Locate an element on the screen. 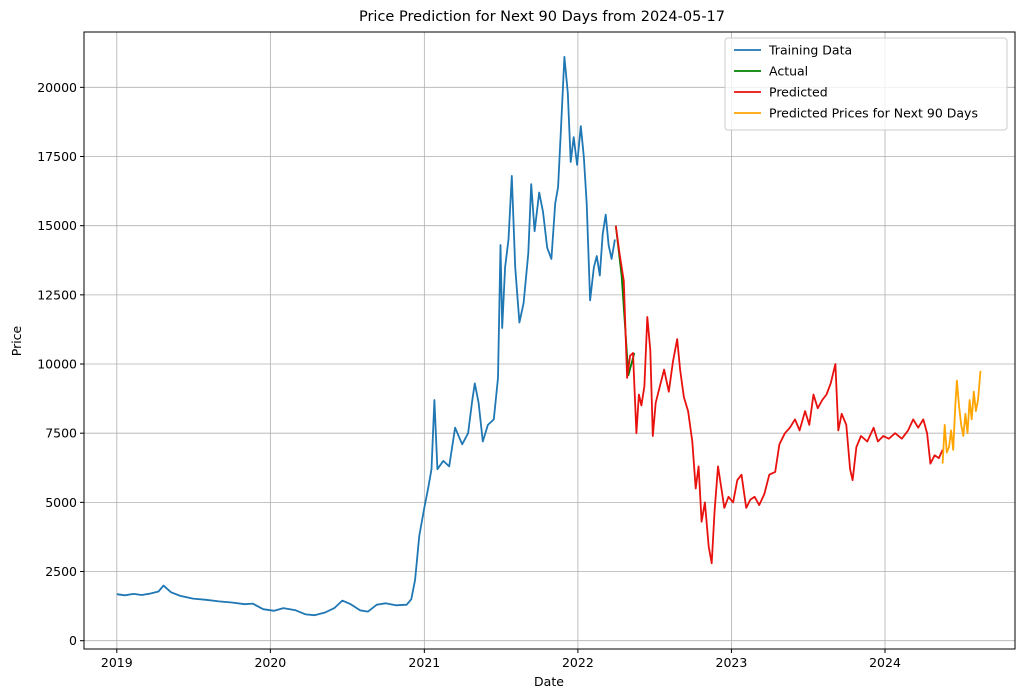 The height and width of the screenshot is (699, 1023). x-tick-label: 2024 is located at coordinates (885, 662).